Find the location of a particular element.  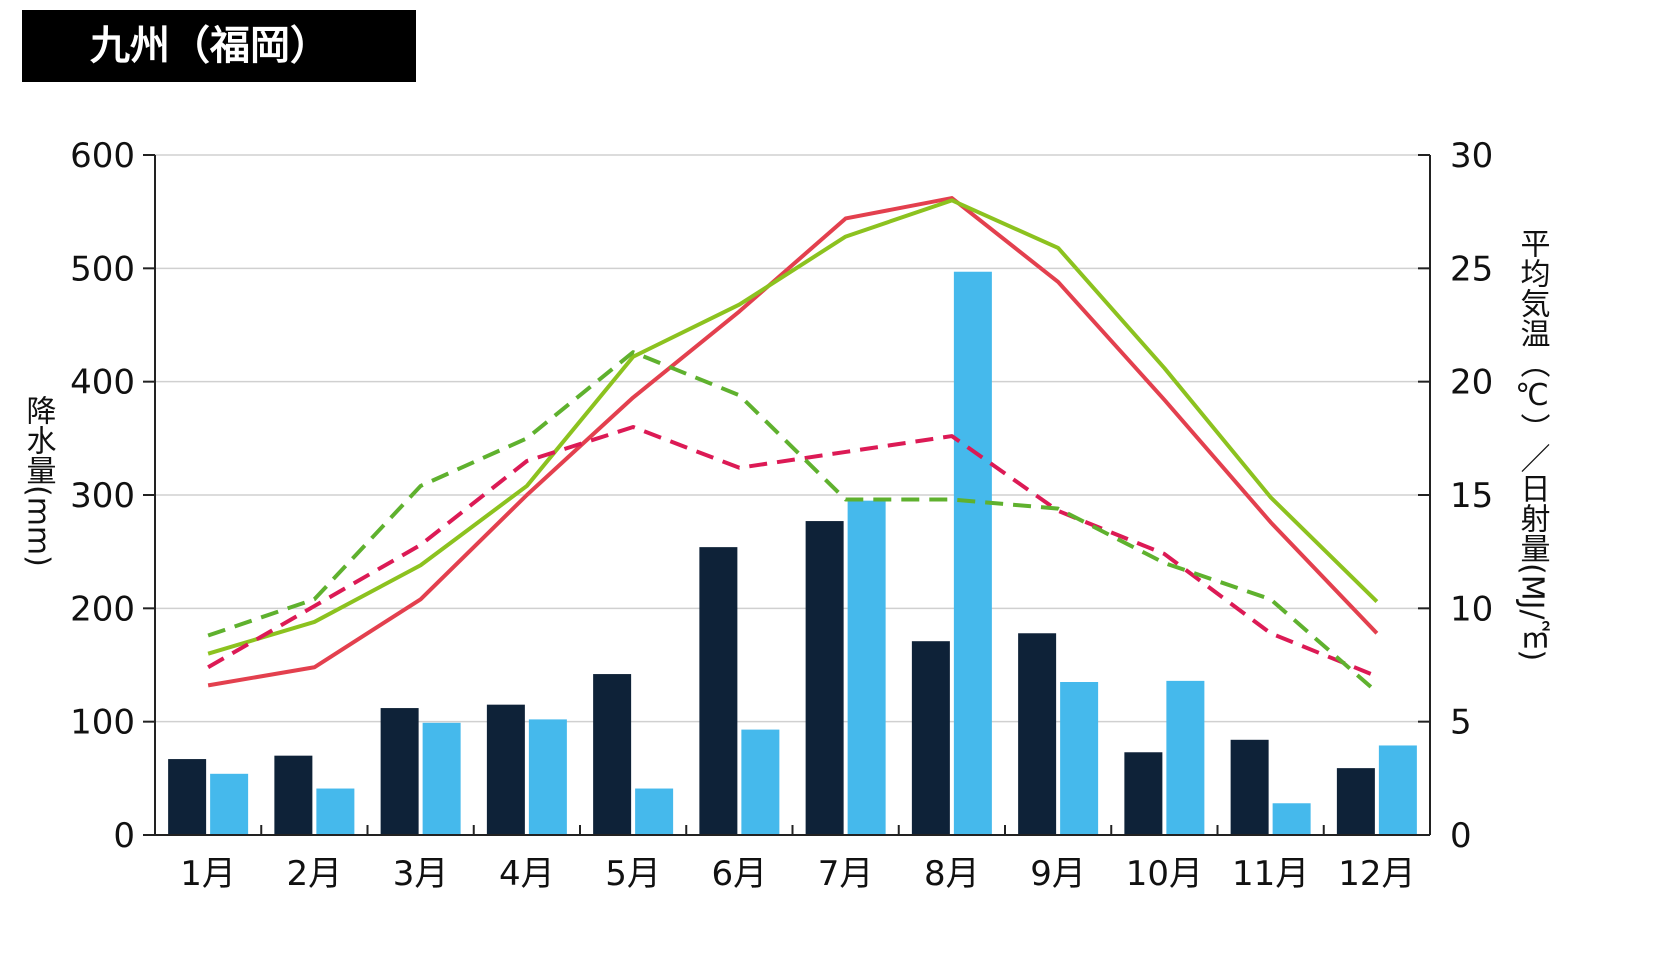

x-tick-label: 7月 is located at coordinates (846, 874).